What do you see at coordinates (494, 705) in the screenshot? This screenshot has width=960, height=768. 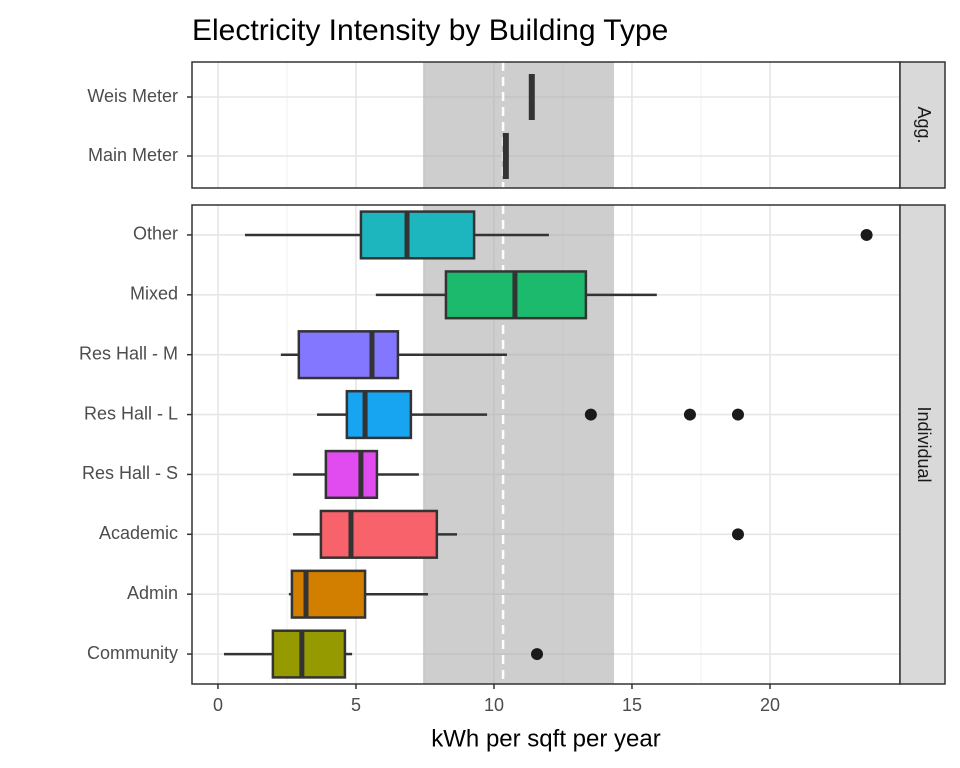 I see `x-tick-label: 10` at bounding box center [494, 705].